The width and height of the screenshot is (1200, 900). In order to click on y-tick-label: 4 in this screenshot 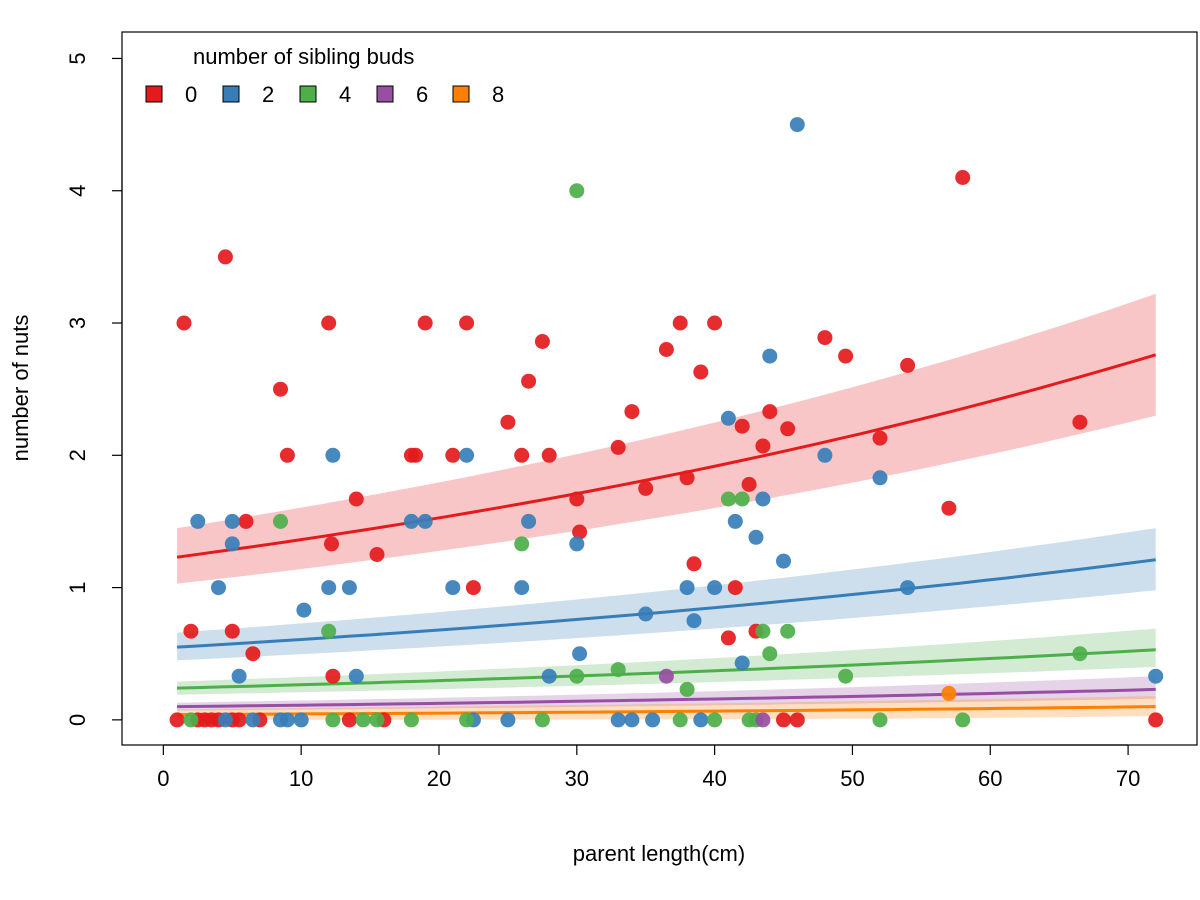, I will do `click(77, 191)`.